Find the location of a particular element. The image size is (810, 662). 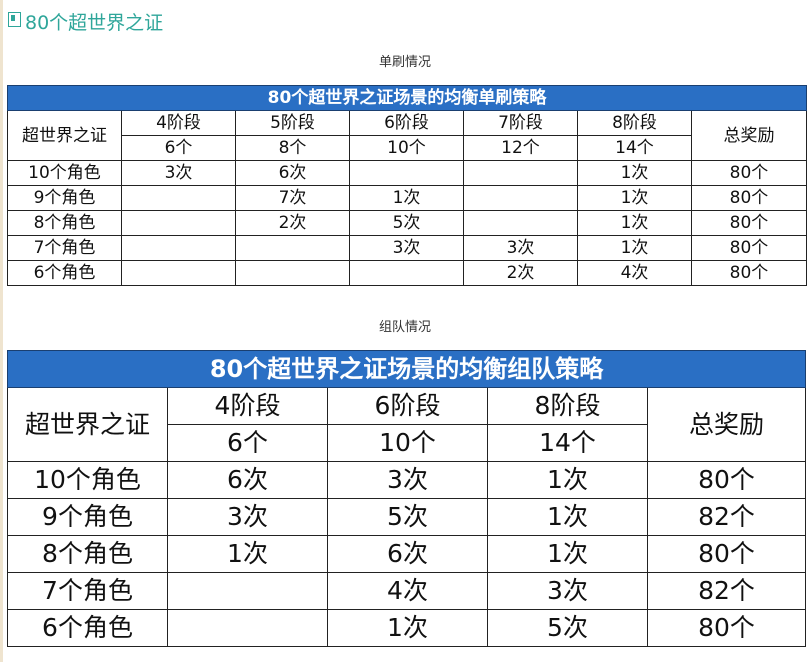

run-count-cell: 7次 is located at coordinates (292, 198).